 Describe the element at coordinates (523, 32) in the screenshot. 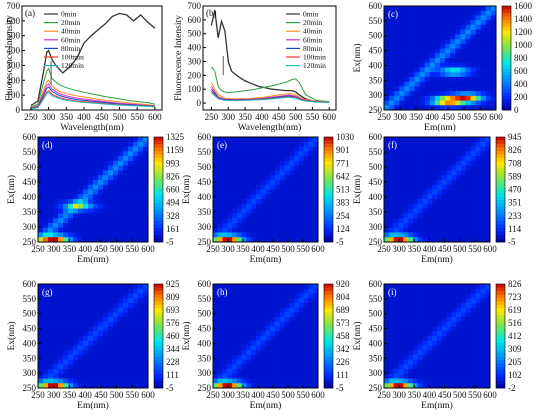

I see `colorbar-label: 1200` at that location.